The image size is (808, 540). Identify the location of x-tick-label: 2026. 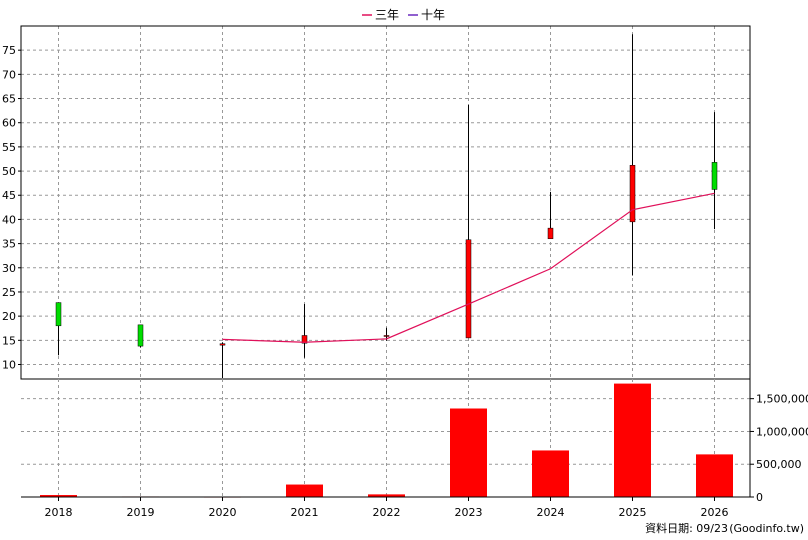
(715, 512).